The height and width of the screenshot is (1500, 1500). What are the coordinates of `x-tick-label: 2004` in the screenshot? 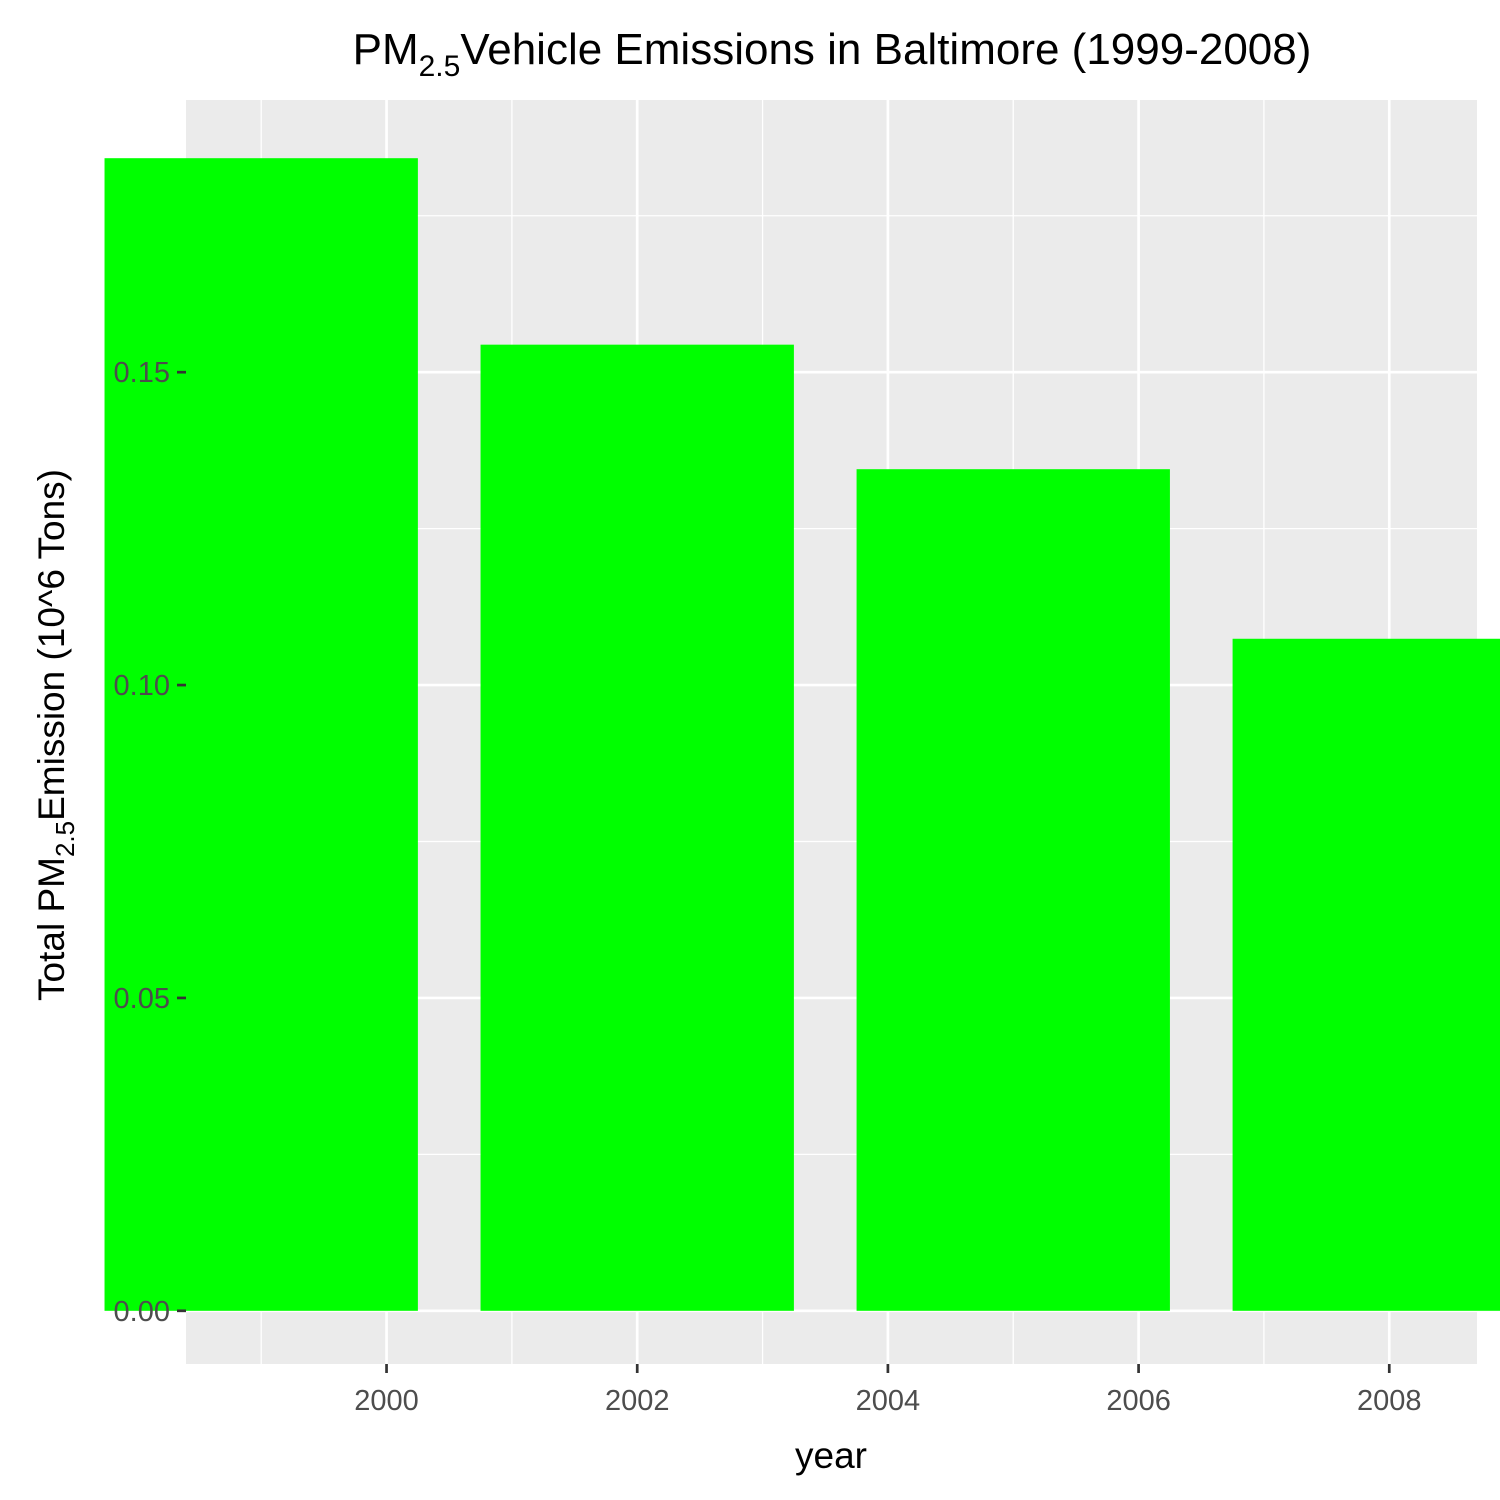 It's located at (888, 1401).